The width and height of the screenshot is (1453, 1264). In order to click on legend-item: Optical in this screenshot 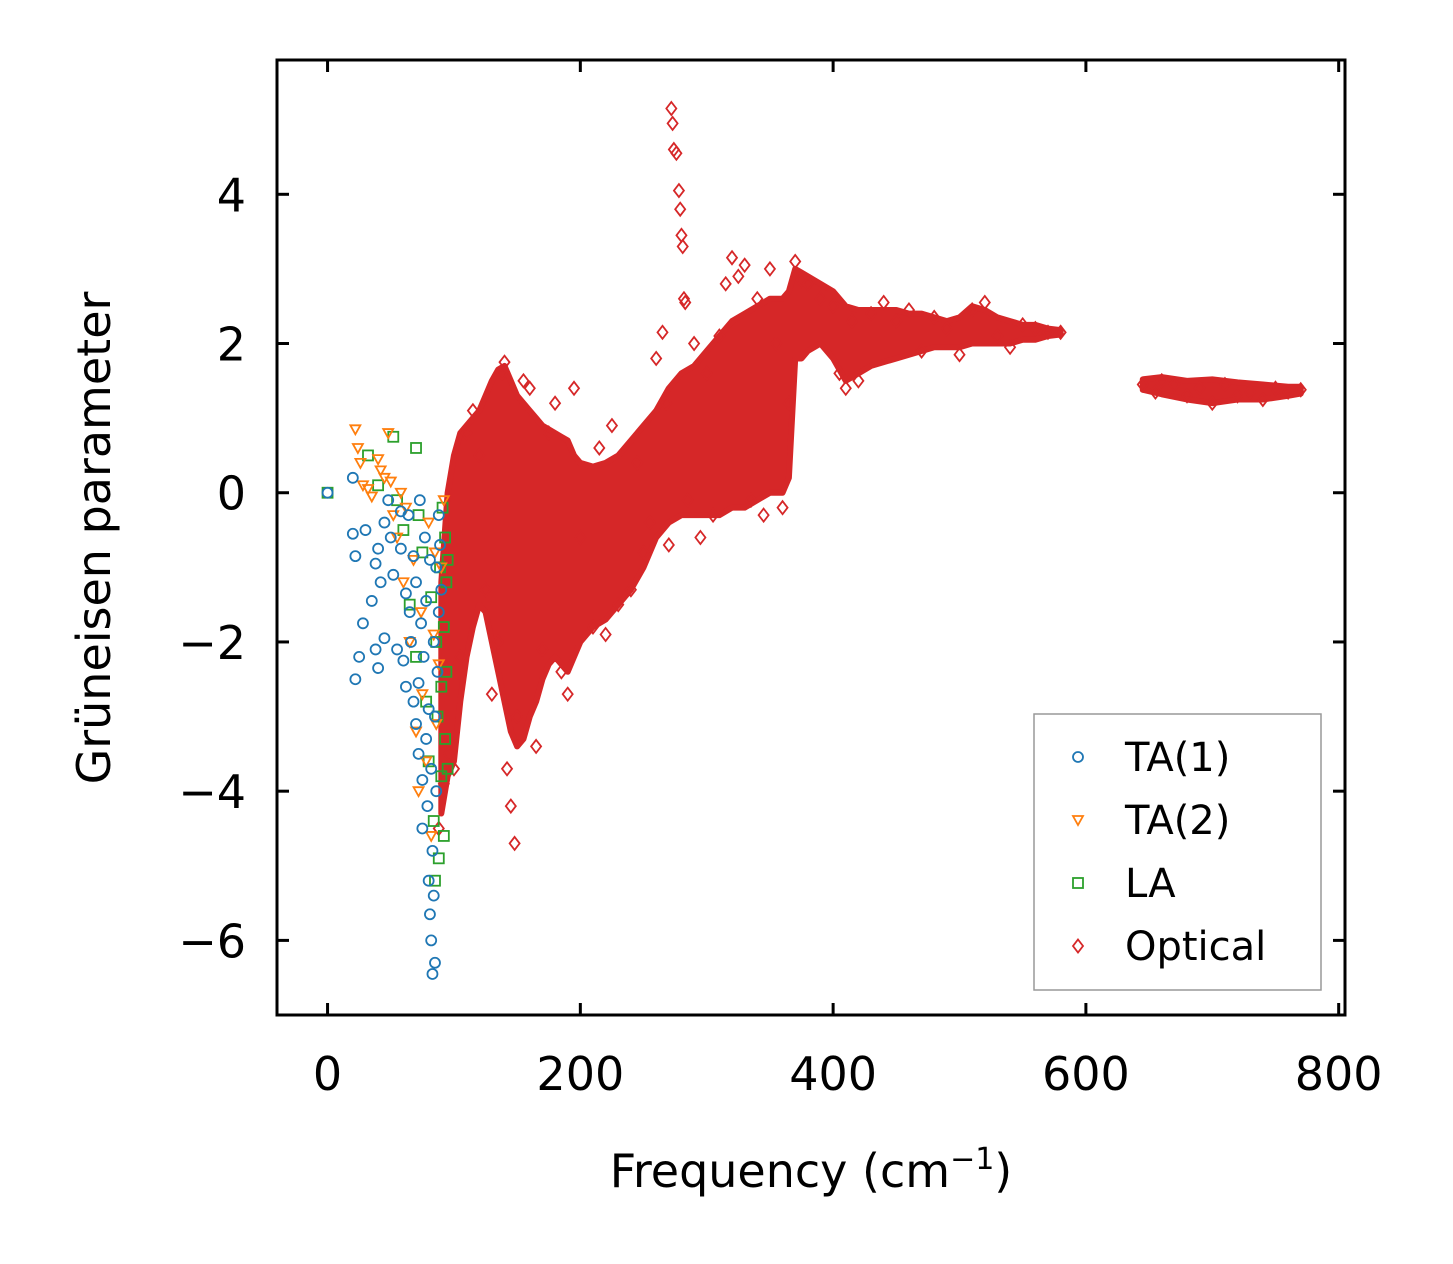, I will do `click(1168, 947)`.